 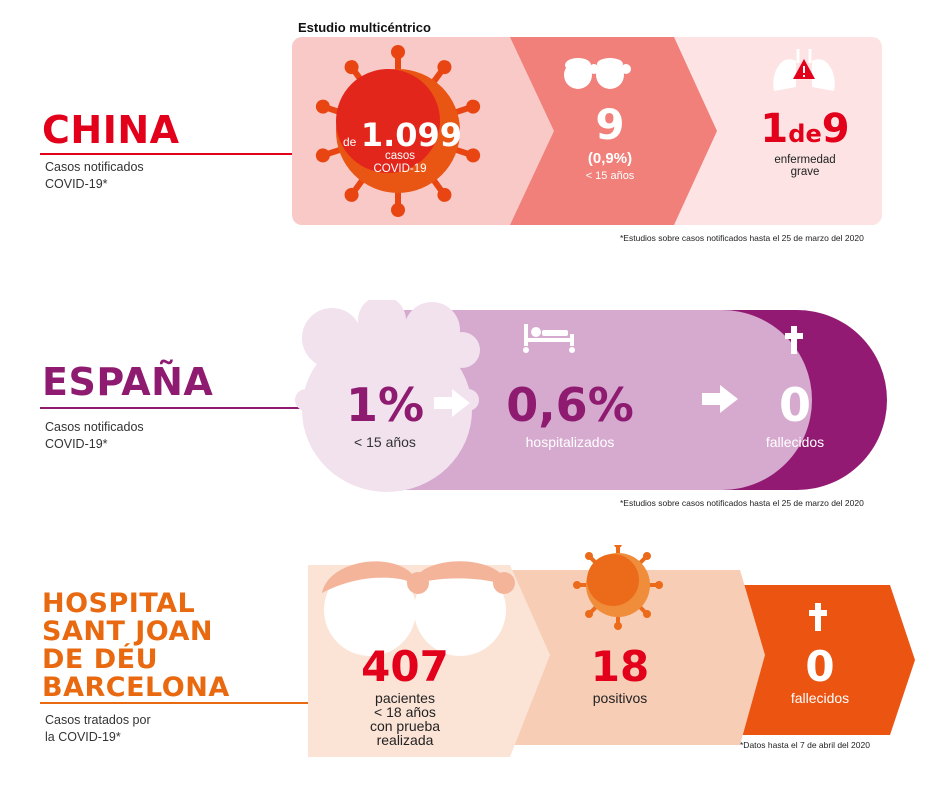 I want to click on china-severe-ratio-9: 9, so click(x=835, y=129).